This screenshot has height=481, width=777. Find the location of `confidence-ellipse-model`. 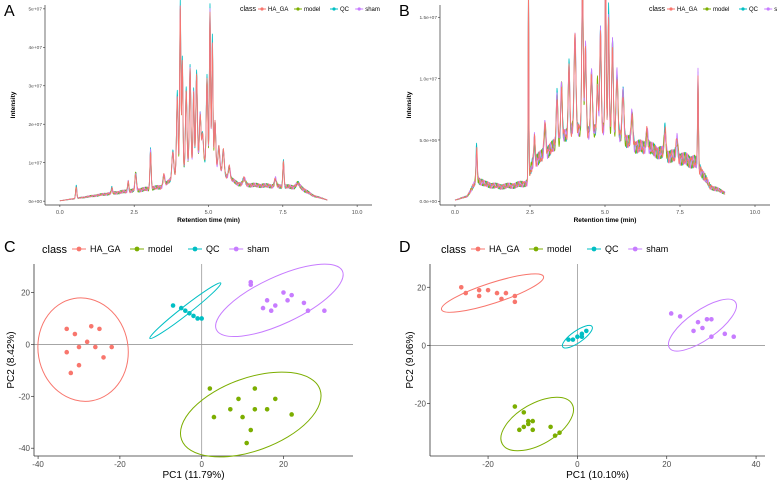

confidence-ellipse-model is located at coordinates (250, 414).